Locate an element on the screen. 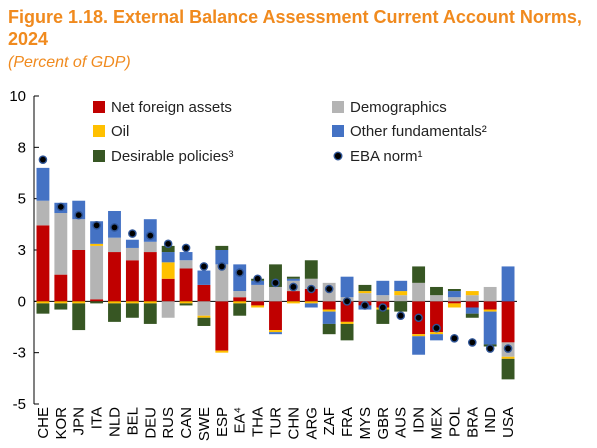 The width and height of the screenshot is (597, 448). chart-subtitle: (Percent of GDP) is located at coordinates (69, 62).